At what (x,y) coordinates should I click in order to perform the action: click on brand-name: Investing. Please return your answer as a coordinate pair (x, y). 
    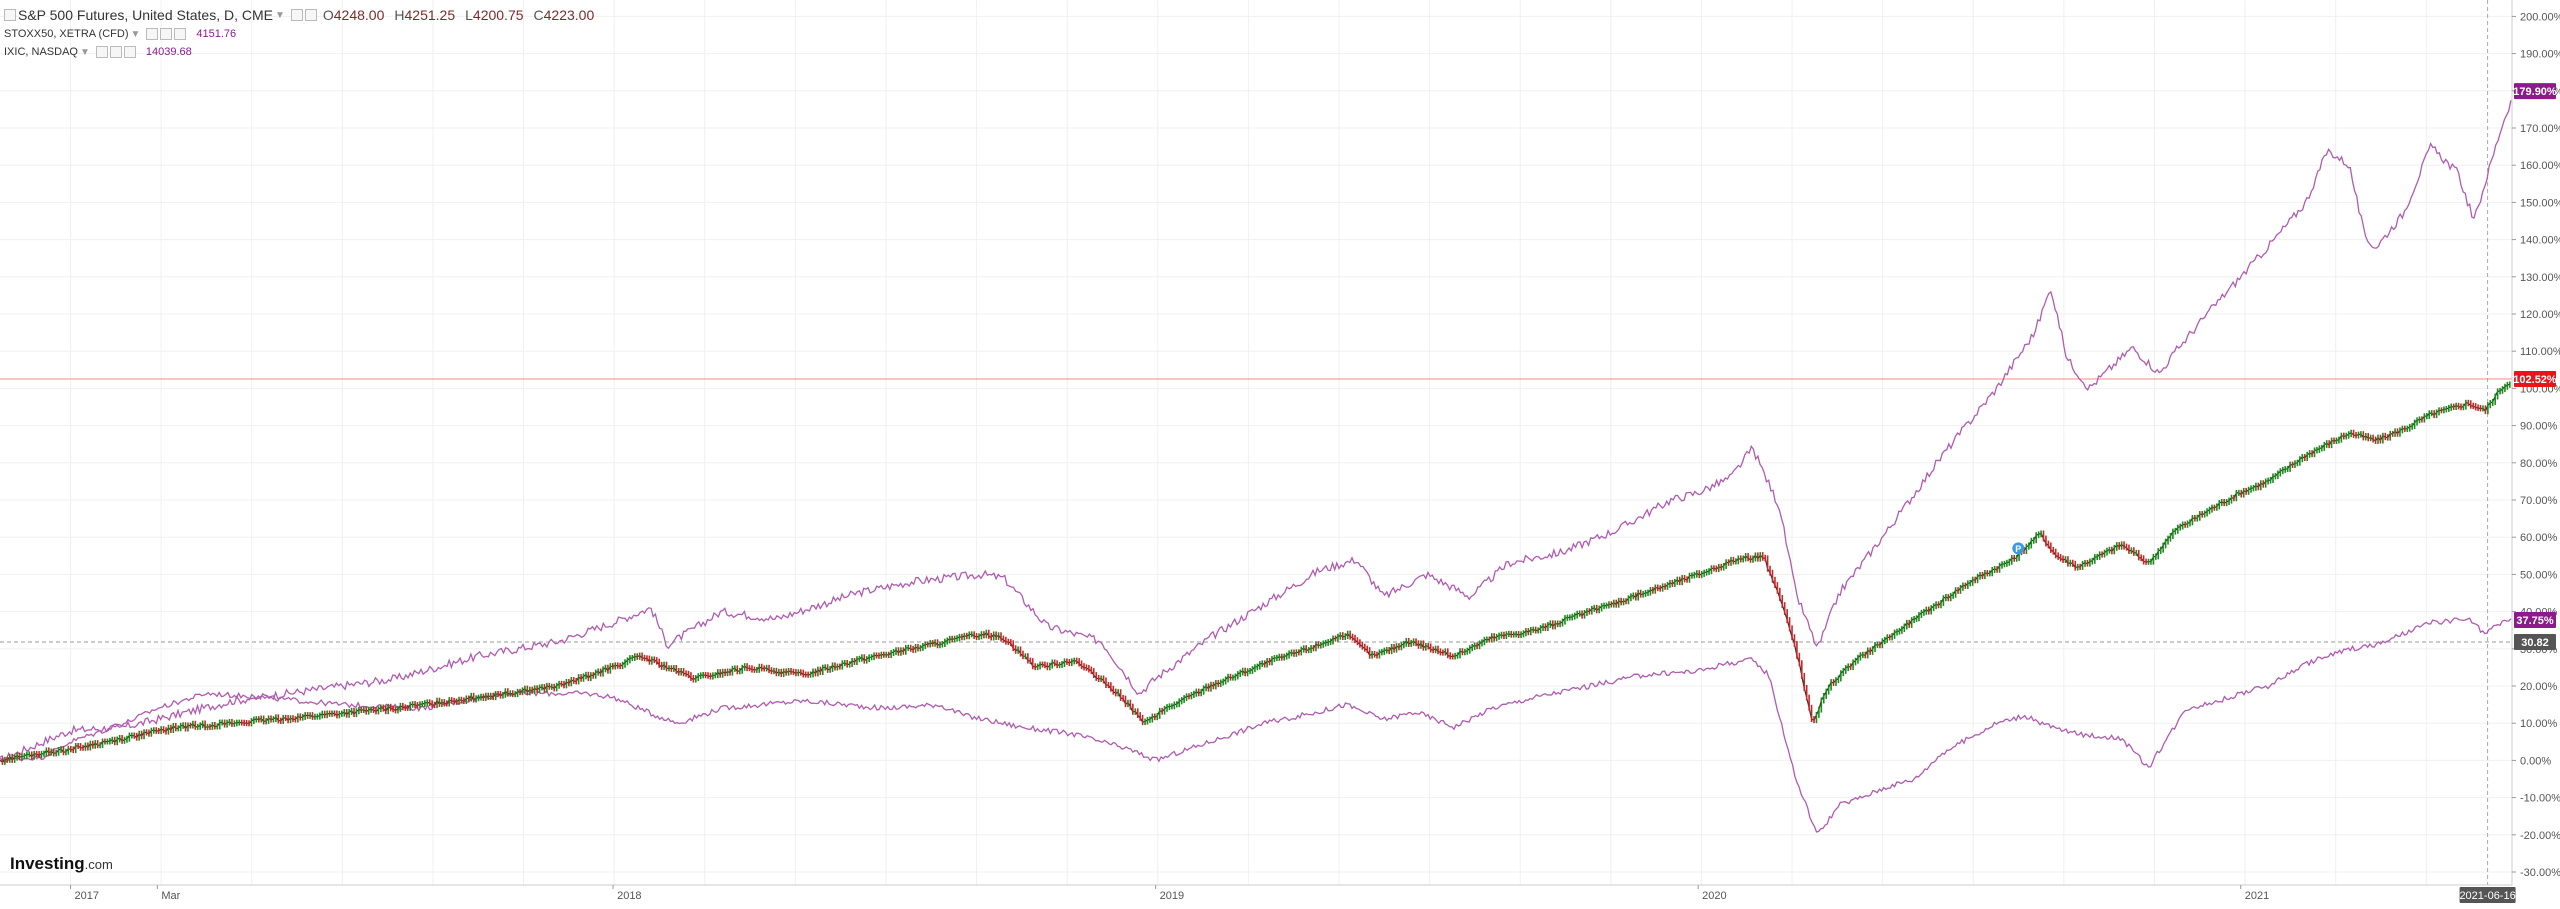
    Looking at the image, I should click on (47, 863).